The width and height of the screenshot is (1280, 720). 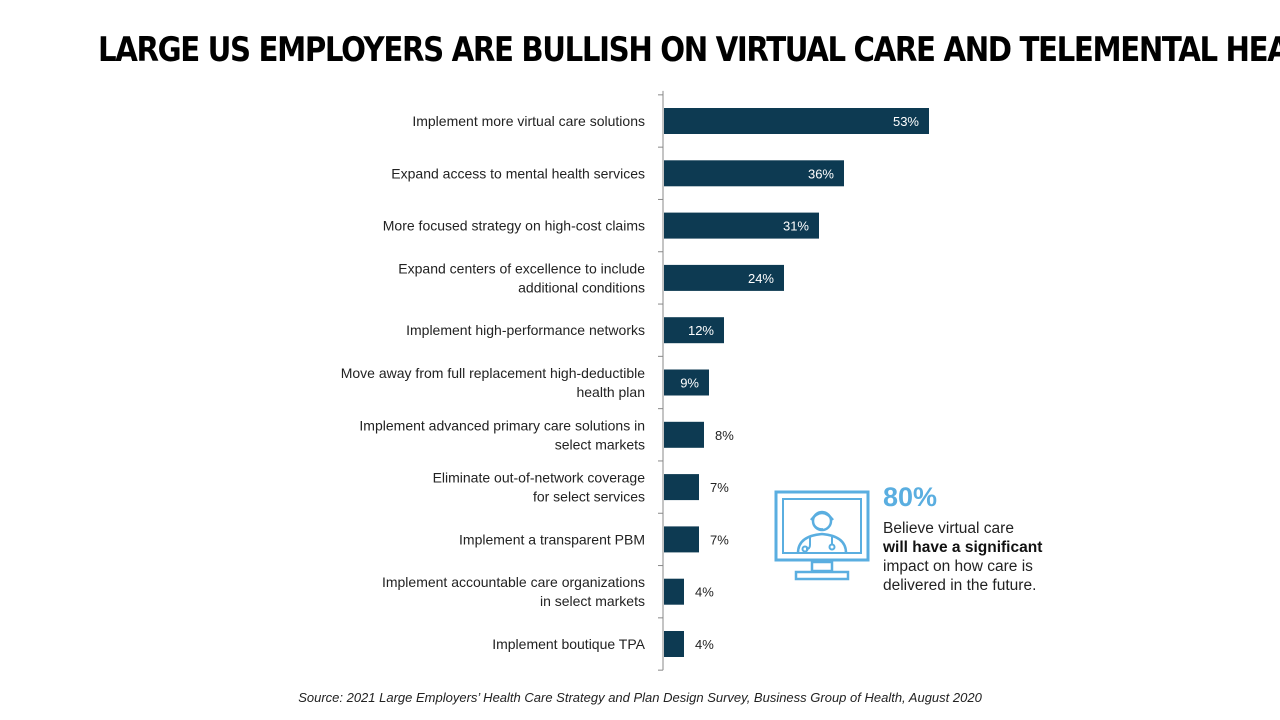 I want to click on stat-text-plain-1: Believe virtual care, so click(x=948, y=528).